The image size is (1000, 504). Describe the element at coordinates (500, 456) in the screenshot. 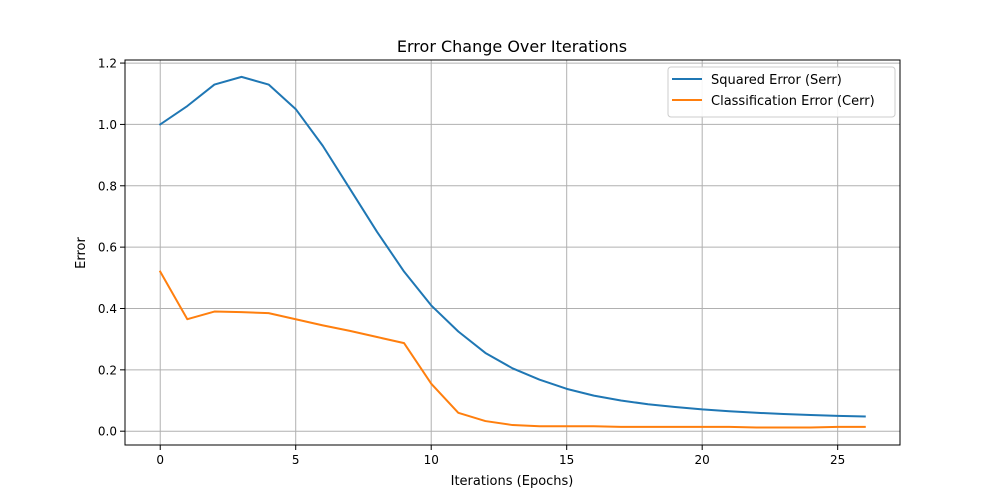

I see `x-axis-ticks: 0 5 10 15 20 25` at that location.